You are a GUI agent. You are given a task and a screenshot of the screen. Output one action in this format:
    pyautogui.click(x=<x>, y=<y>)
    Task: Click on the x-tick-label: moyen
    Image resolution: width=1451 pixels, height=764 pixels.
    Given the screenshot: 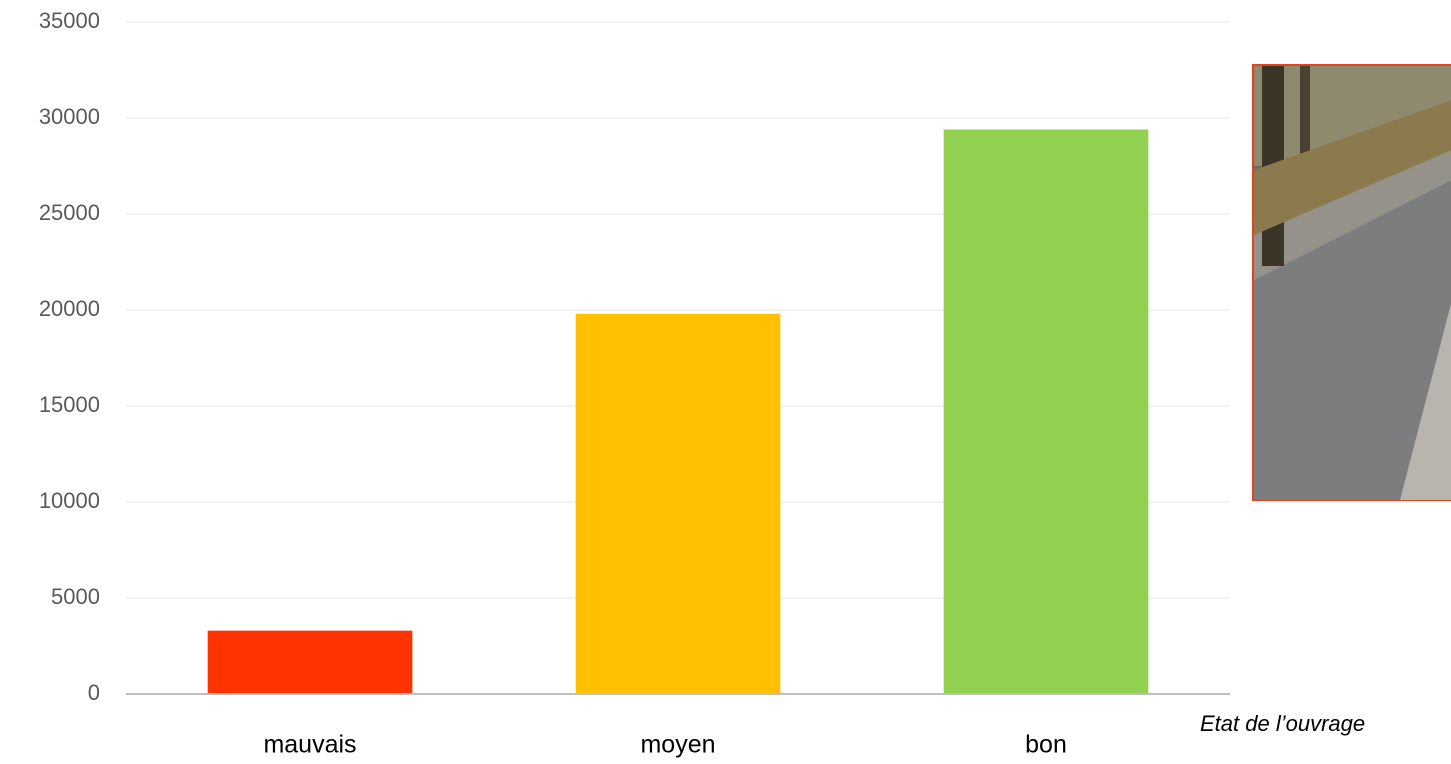 What is the action you would take?
    pyautogui.click(x=677, y=745)
    